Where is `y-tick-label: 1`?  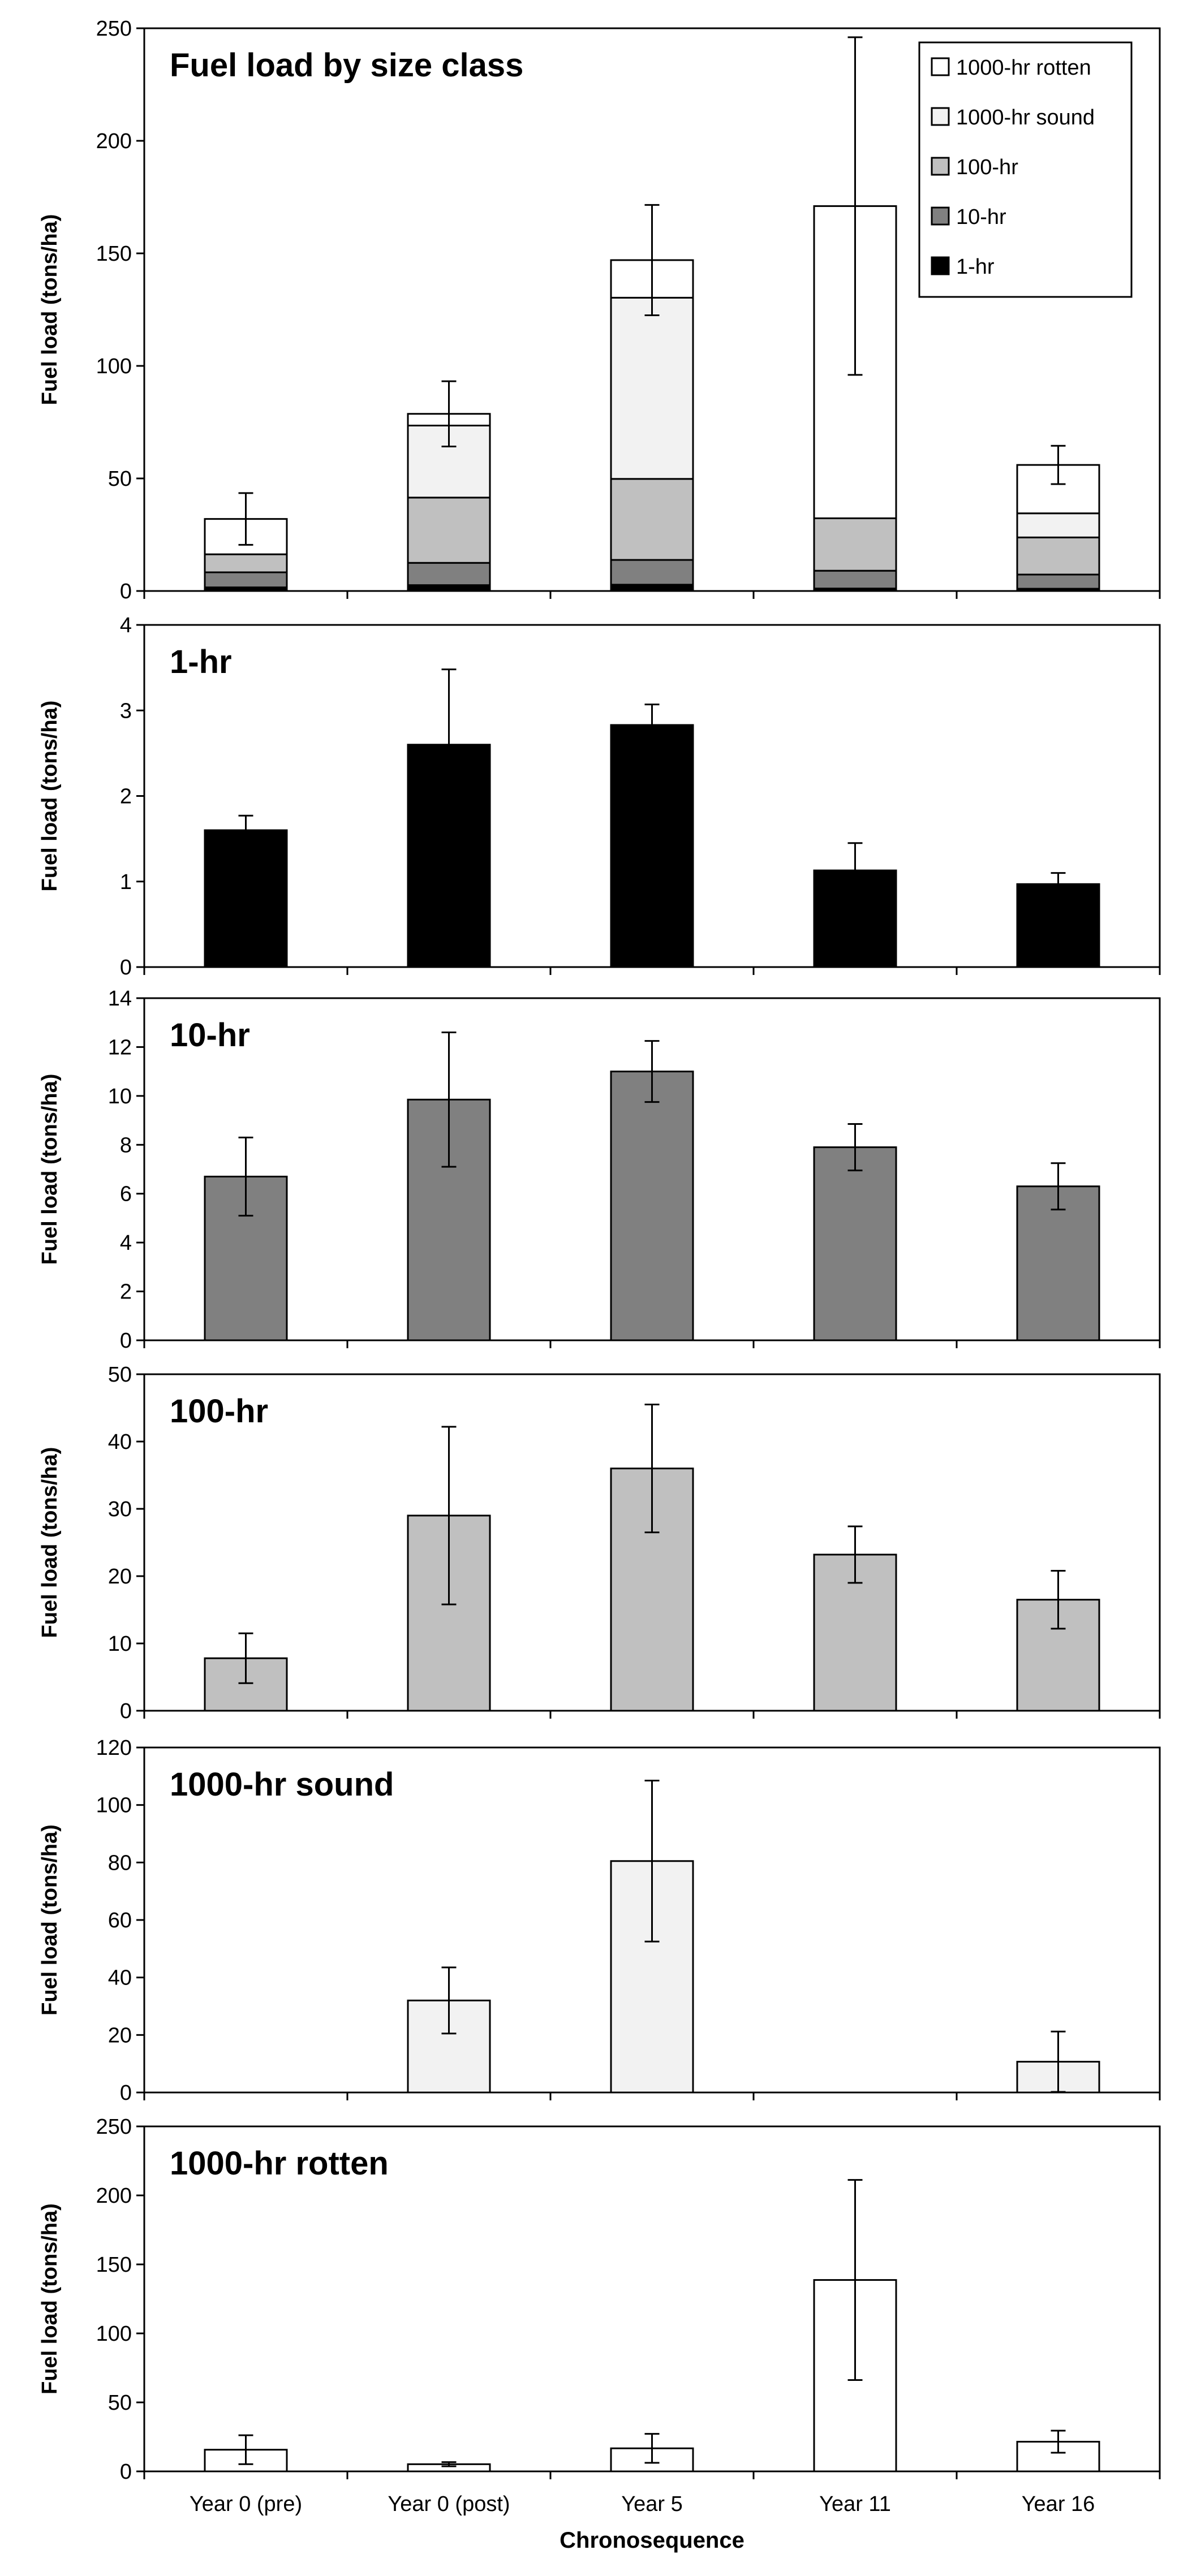
y-tick-label: 1 is located at coordinates (126, 882).